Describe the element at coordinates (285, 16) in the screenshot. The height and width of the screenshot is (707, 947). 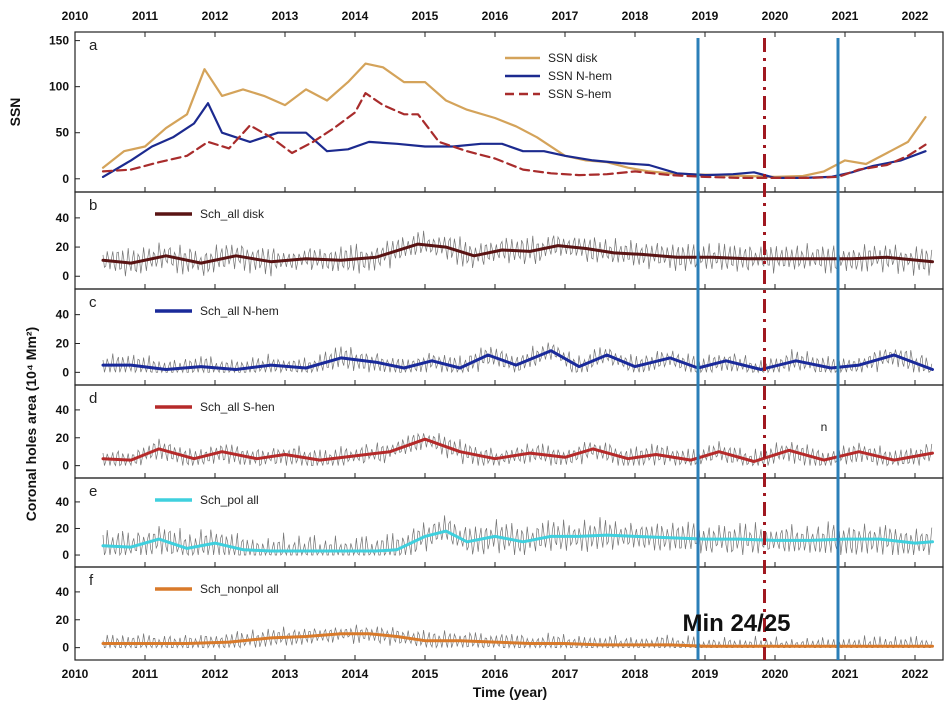
I see `top-year-label: 2013` at that location.